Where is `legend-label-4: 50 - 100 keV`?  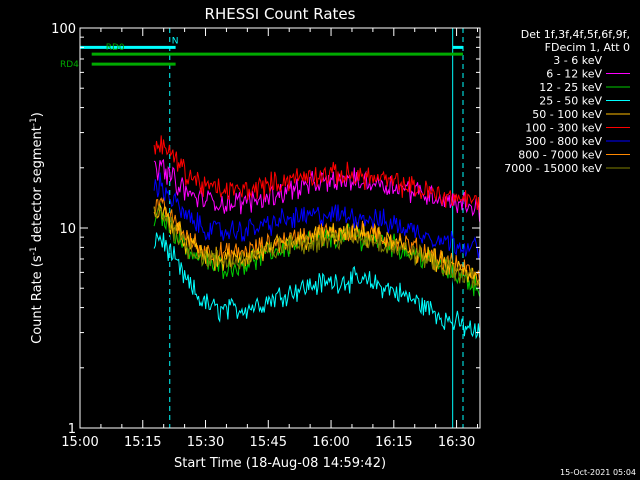 legend-label-4: 50 - 100 keV is located at coordinates (567, 114).